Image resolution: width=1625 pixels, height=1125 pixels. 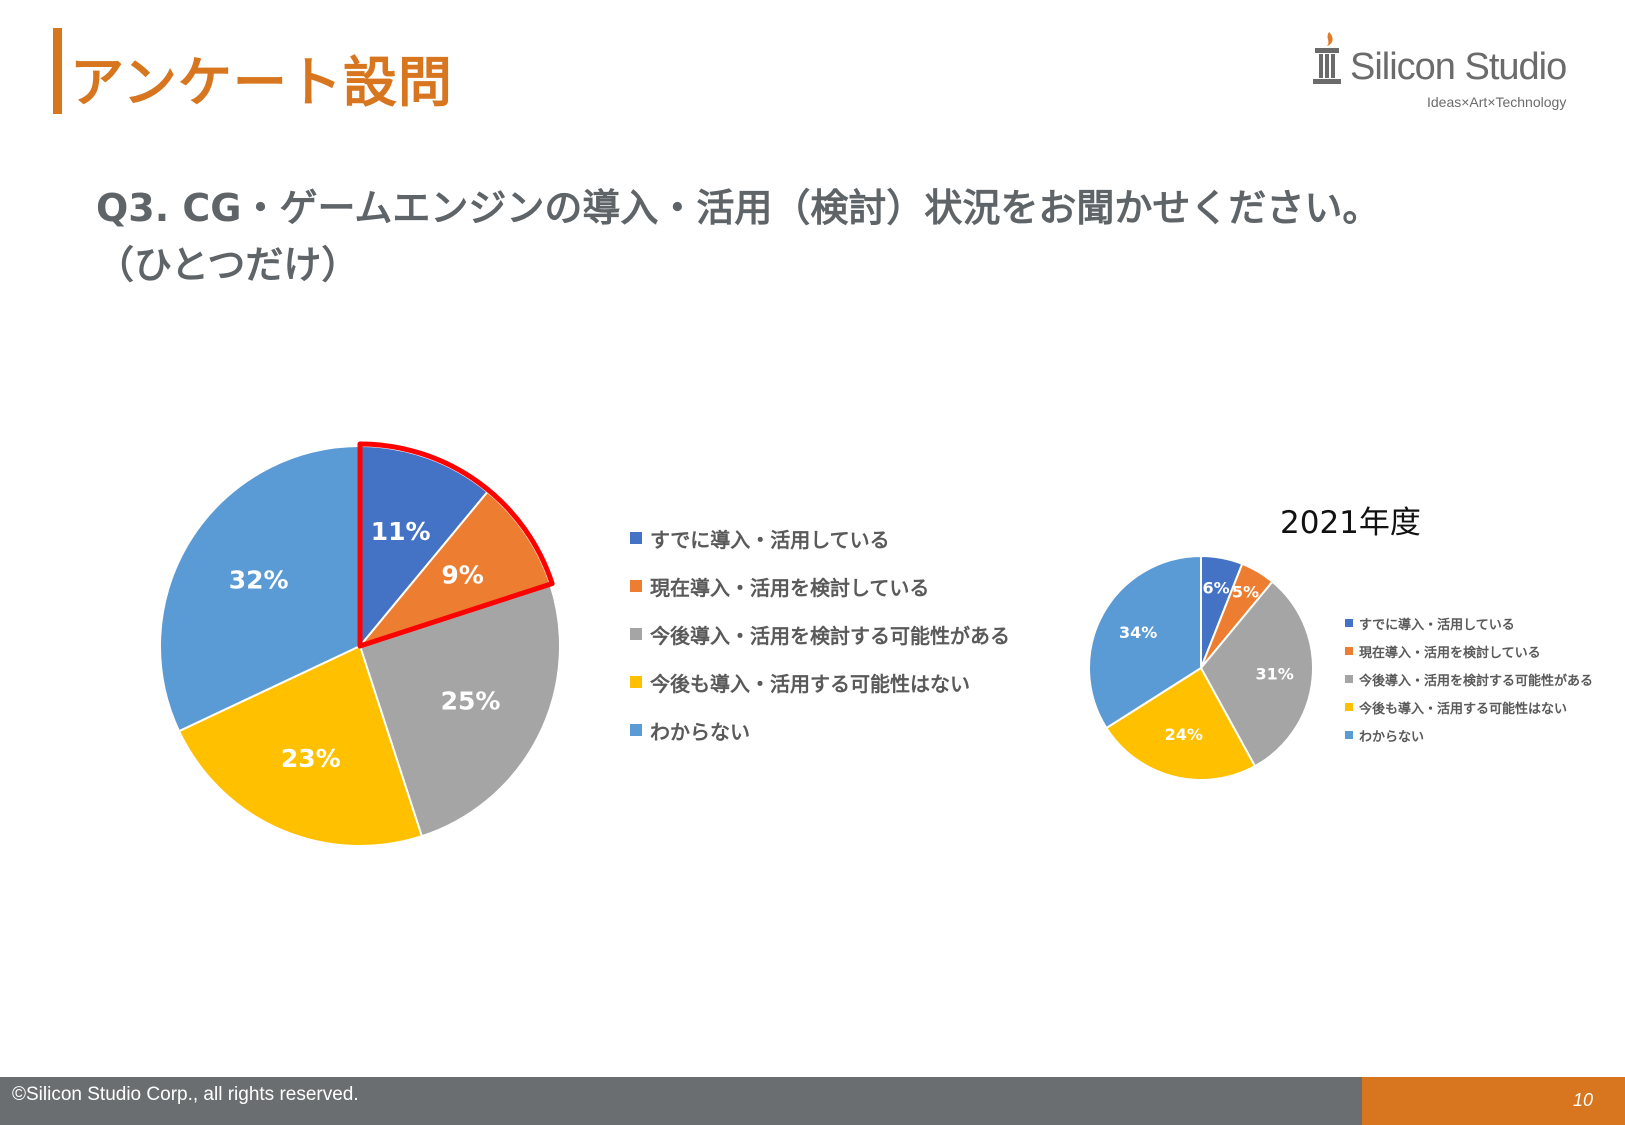 What do you see at coordinates (471, 700) in the screenshot?
I see `pie-data-label: 25%` at bounding box center [471, 700].